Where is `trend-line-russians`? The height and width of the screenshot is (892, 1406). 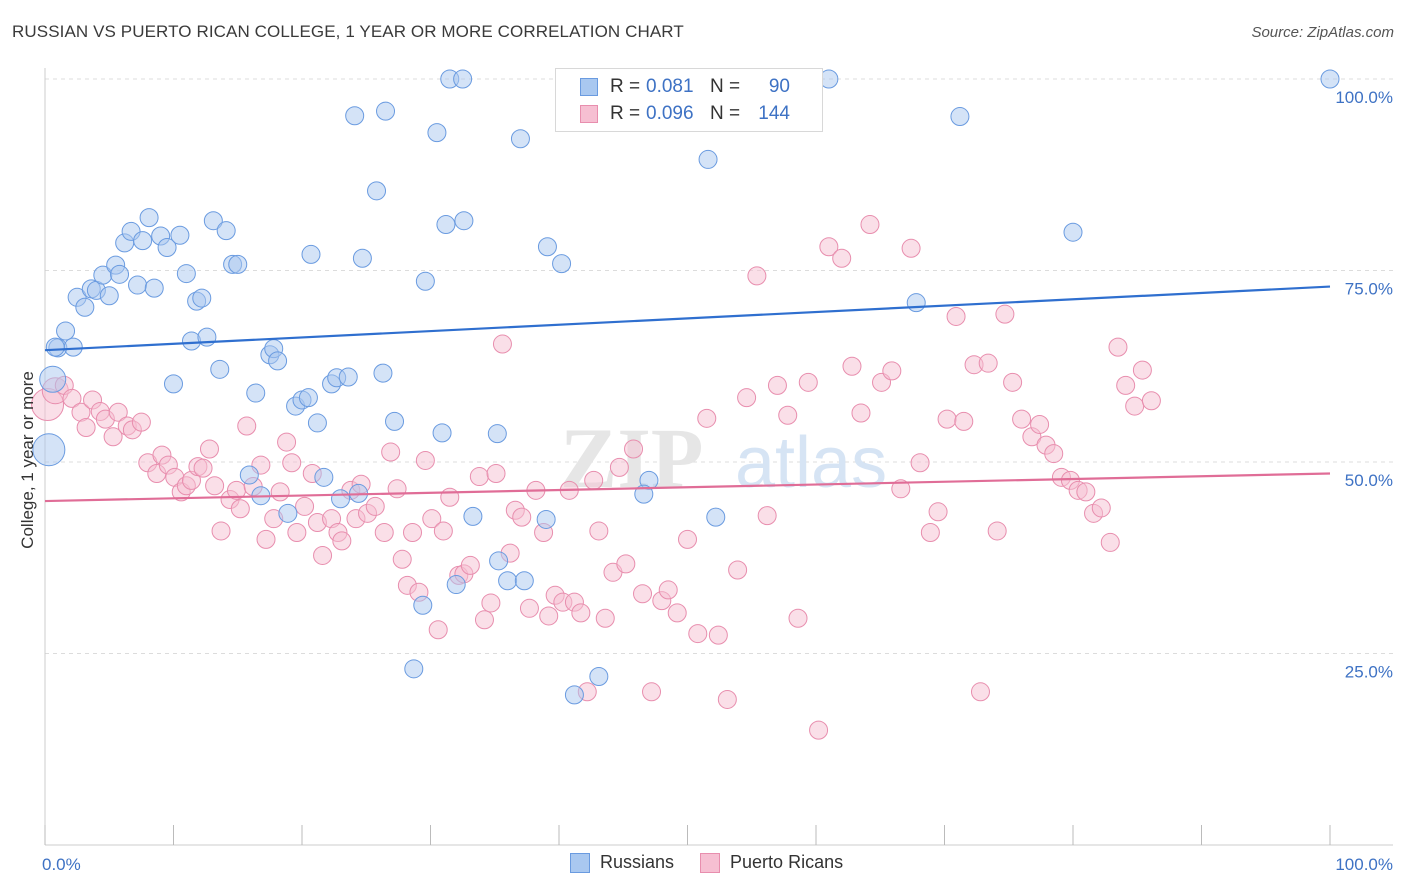
trend-line-russians is located at coordinates (687, 318).